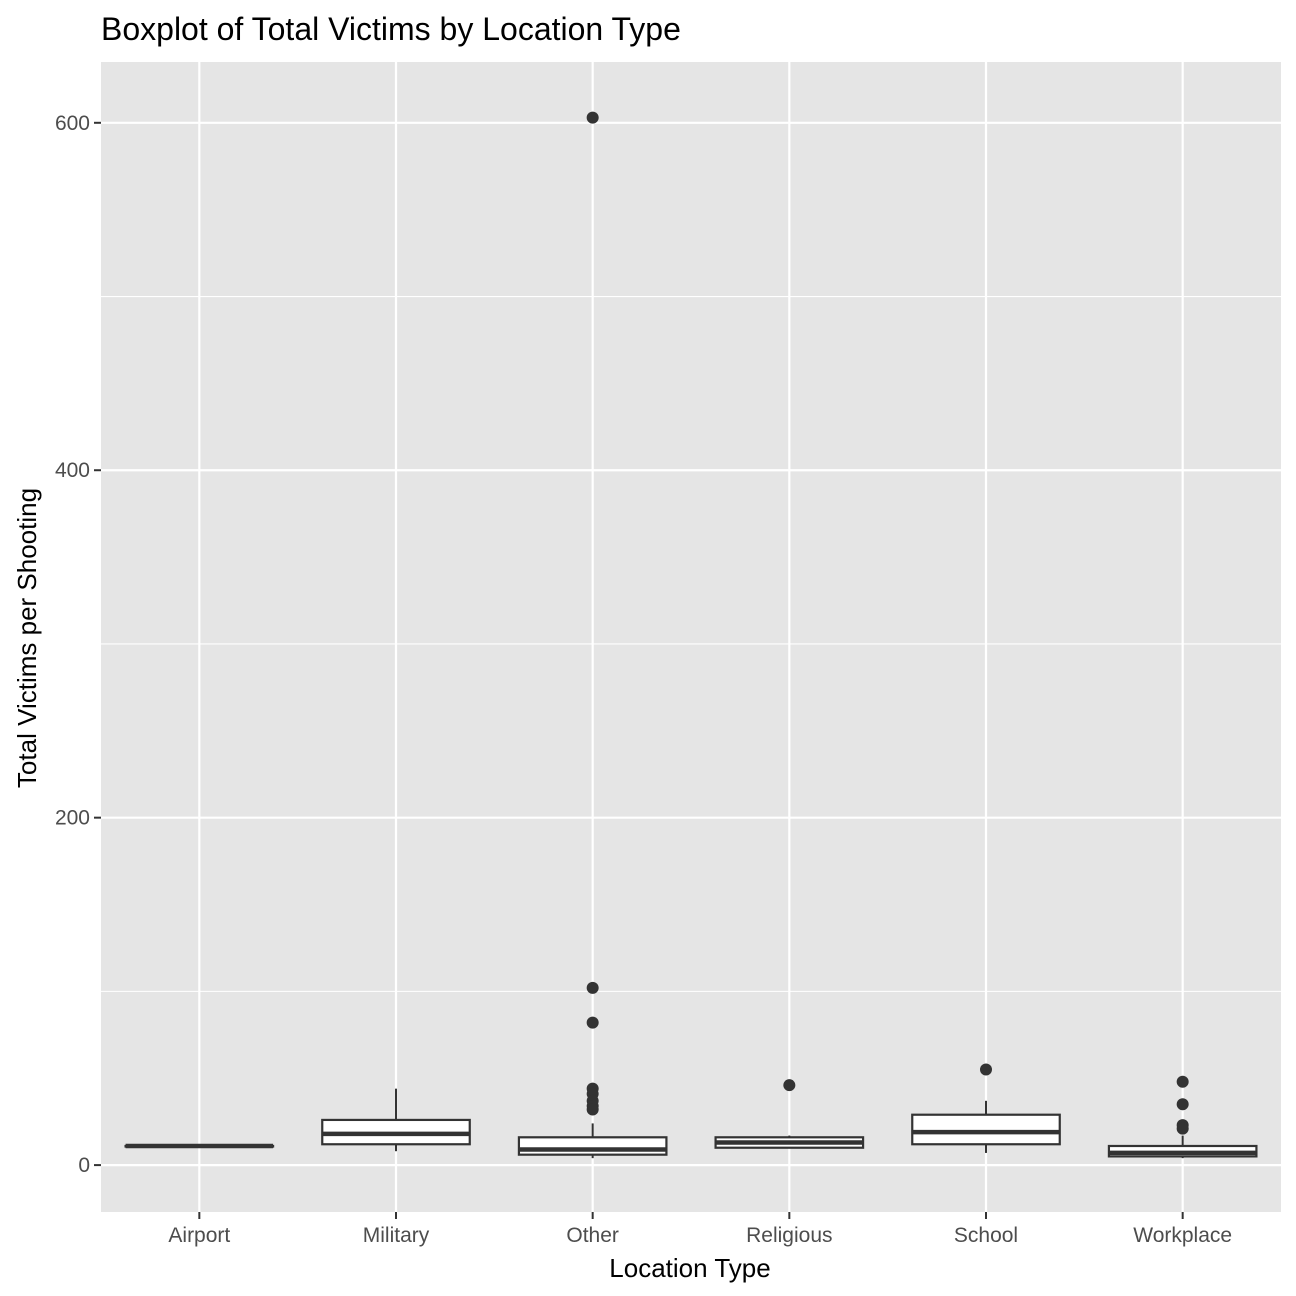 The height and width of the screenshot is (1296, 1296). I want to click on box-group-school, so click(986, 1108).